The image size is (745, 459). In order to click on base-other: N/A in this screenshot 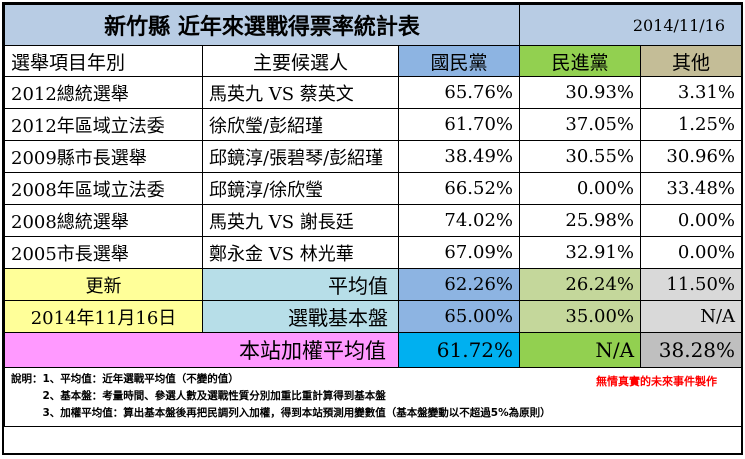, I will do `click(691, 316)`.